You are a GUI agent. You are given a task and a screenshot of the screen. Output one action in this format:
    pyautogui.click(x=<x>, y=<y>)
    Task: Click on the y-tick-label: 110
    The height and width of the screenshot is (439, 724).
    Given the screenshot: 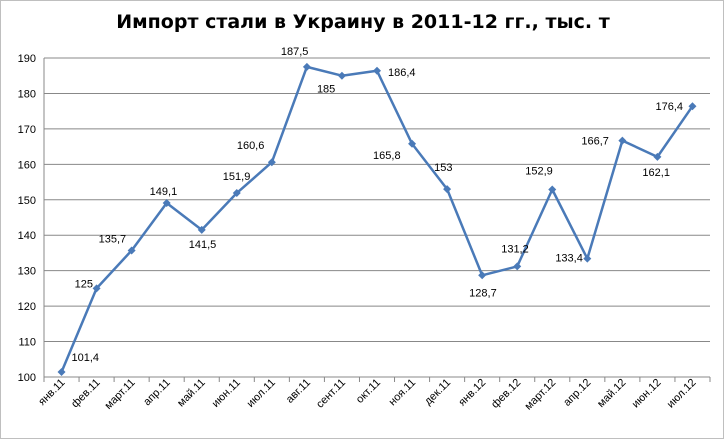 What is the action you would take?
    pyautogui.click(x=27, y=343)
    